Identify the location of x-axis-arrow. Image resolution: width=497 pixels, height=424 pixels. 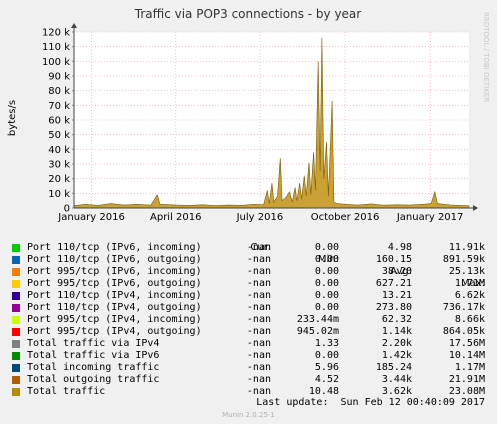
(475, 208).